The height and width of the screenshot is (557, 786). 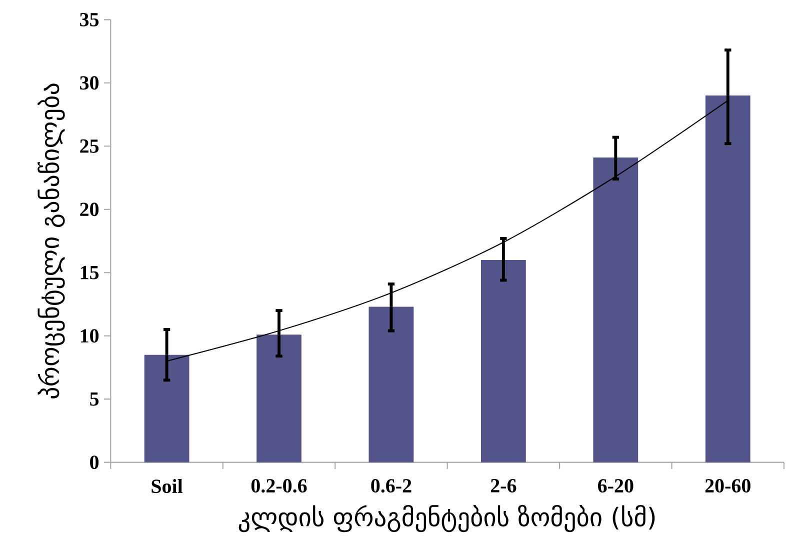 What do you see at coordinates (727, 486) in the screenshot?
I see `x-tick-label: 20-60` at bounding box center [727, 486].